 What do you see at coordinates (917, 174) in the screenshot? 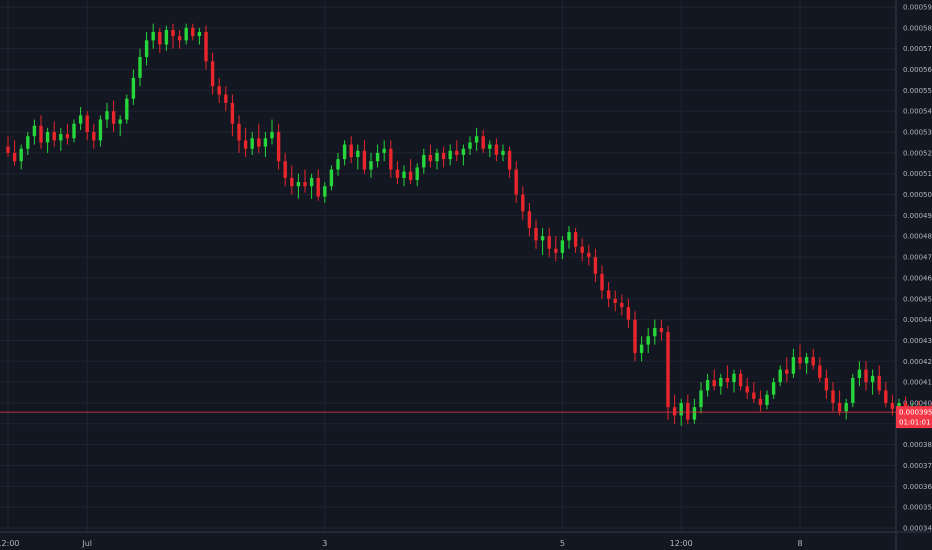
I see `y-tick-label: 0.0005100` at bounding box center [917, 174].